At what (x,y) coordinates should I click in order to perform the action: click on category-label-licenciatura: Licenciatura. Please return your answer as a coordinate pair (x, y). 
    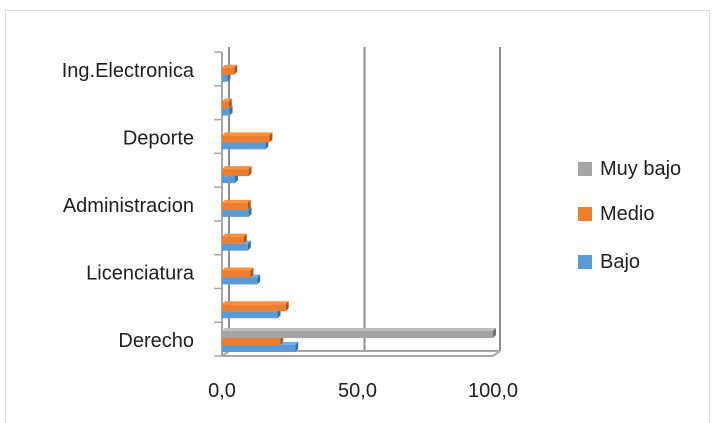
    Looking at the image, I should click on (140, 274).